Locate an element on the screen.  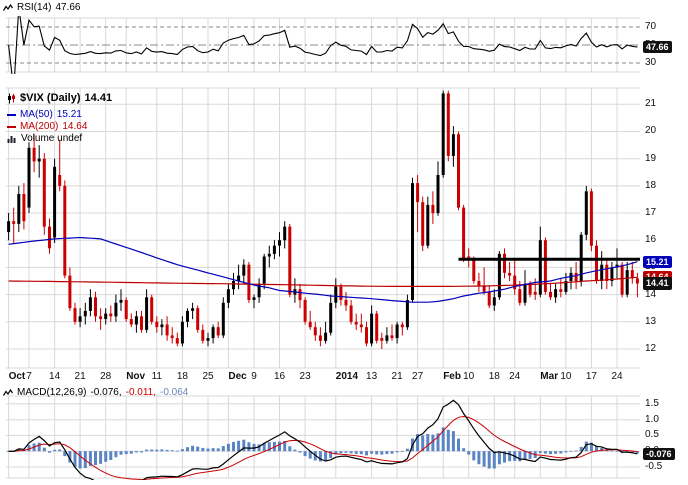
ma50-value: 15.21 is located at coordinates (69, 114).